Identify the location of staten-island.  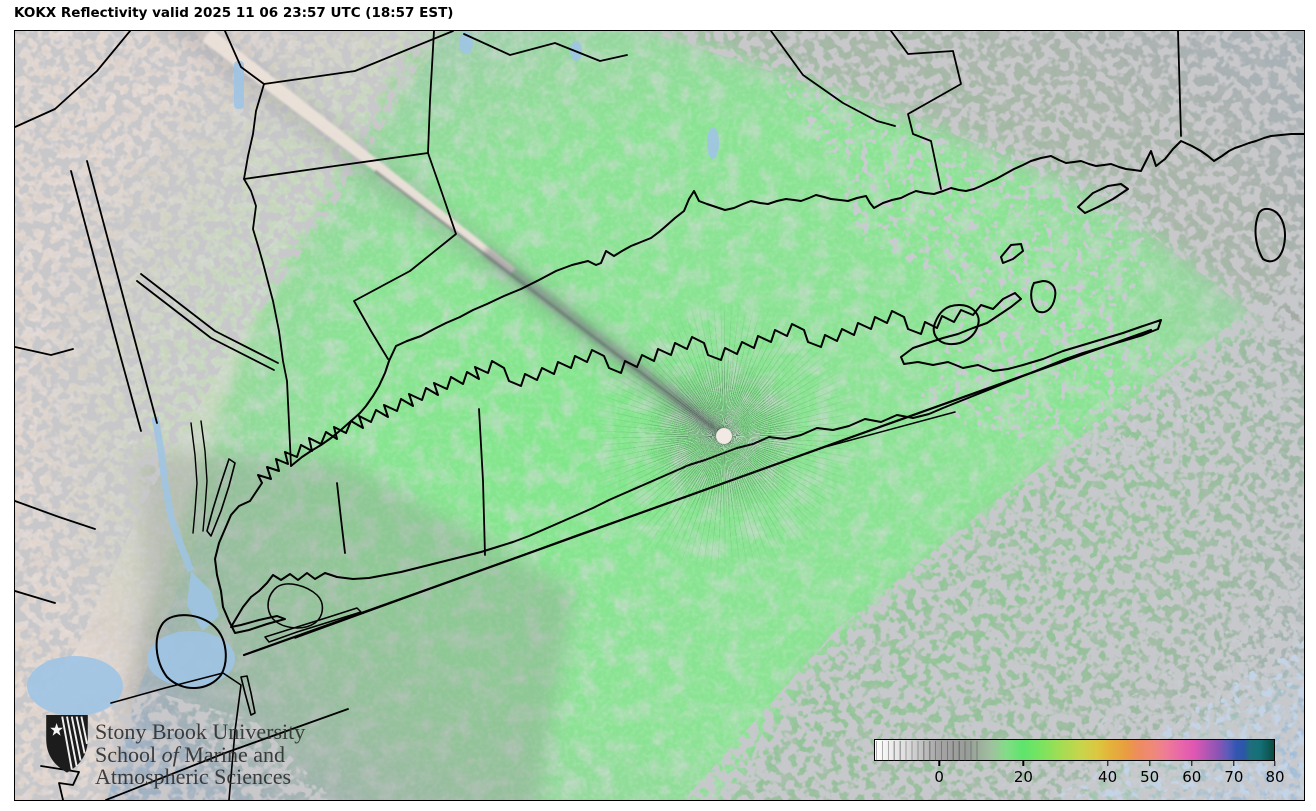
(191, 652).